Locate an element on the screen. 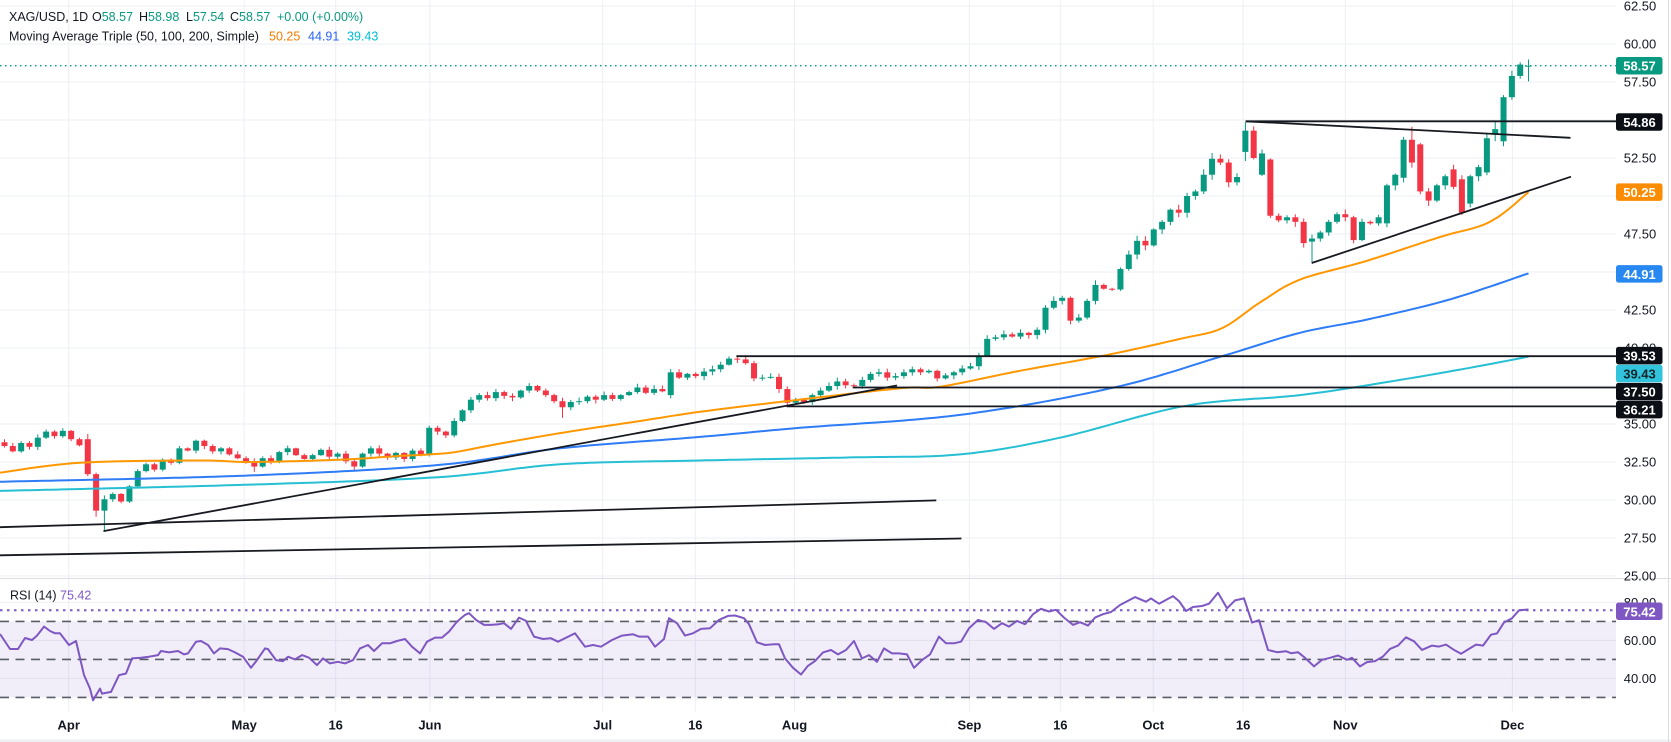 This screenshot has width=1671, height=742. svg-text: Dec is located at coordinates (1512, 725).